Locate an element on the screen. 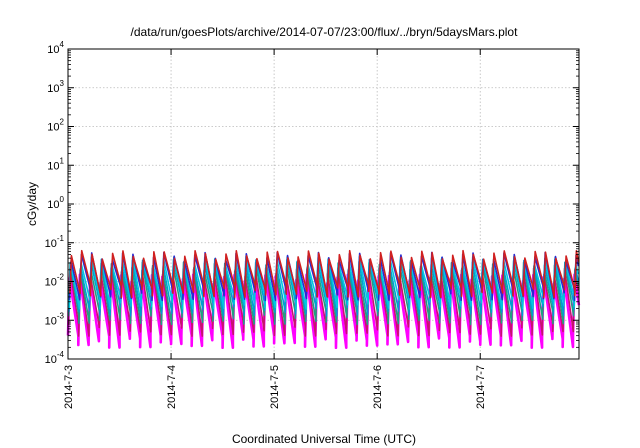 The width and height of the screenshot is (640, 448). x-tick-label: 2014-7-6 is located at coordinates (378, 387).